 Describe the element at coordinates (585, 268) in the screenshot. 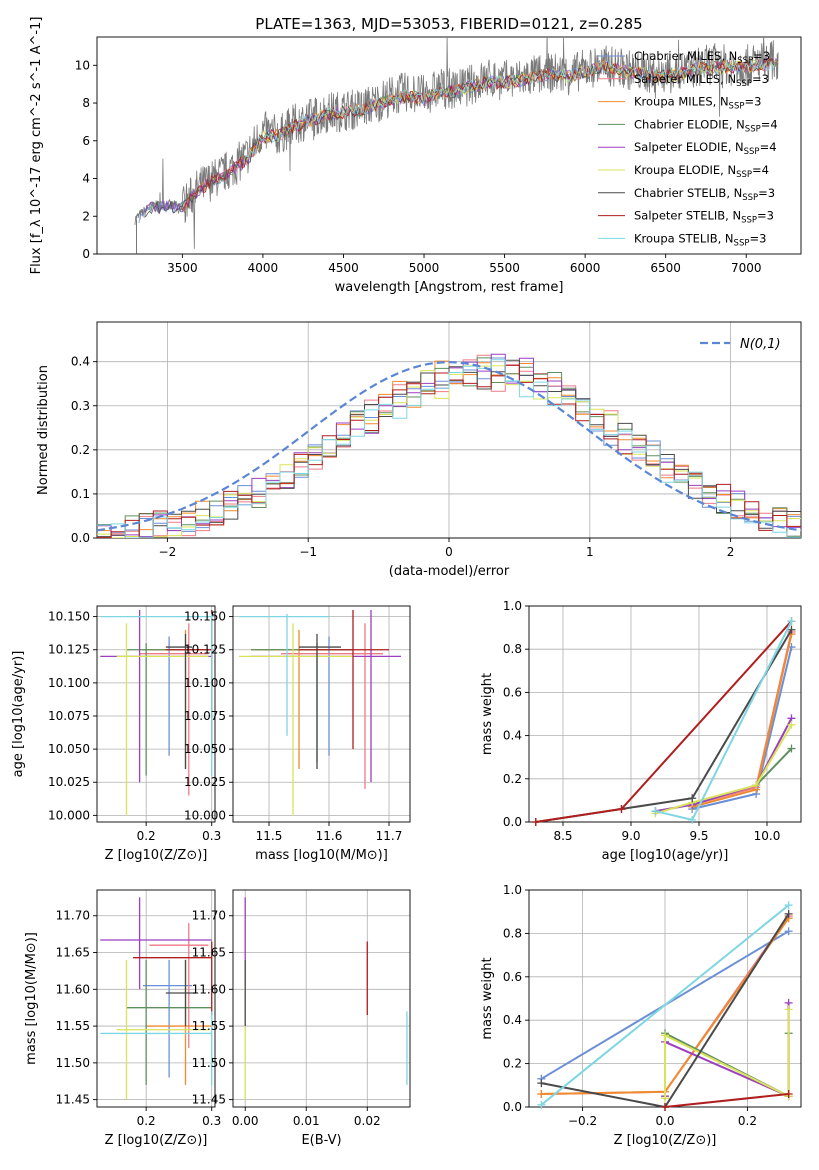

I see `x-tick-label: 6000` at that location.